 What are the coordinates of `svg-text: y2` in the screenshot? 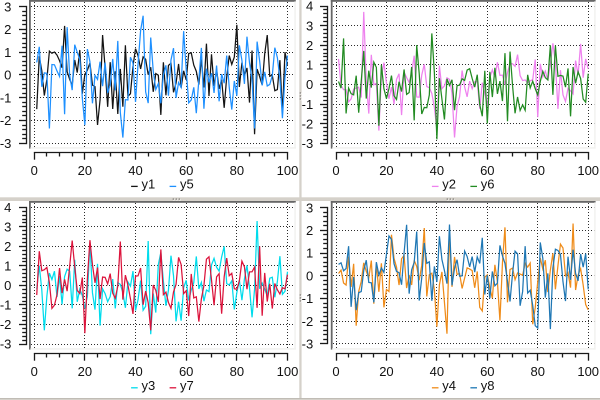 It's located at (449, 184).